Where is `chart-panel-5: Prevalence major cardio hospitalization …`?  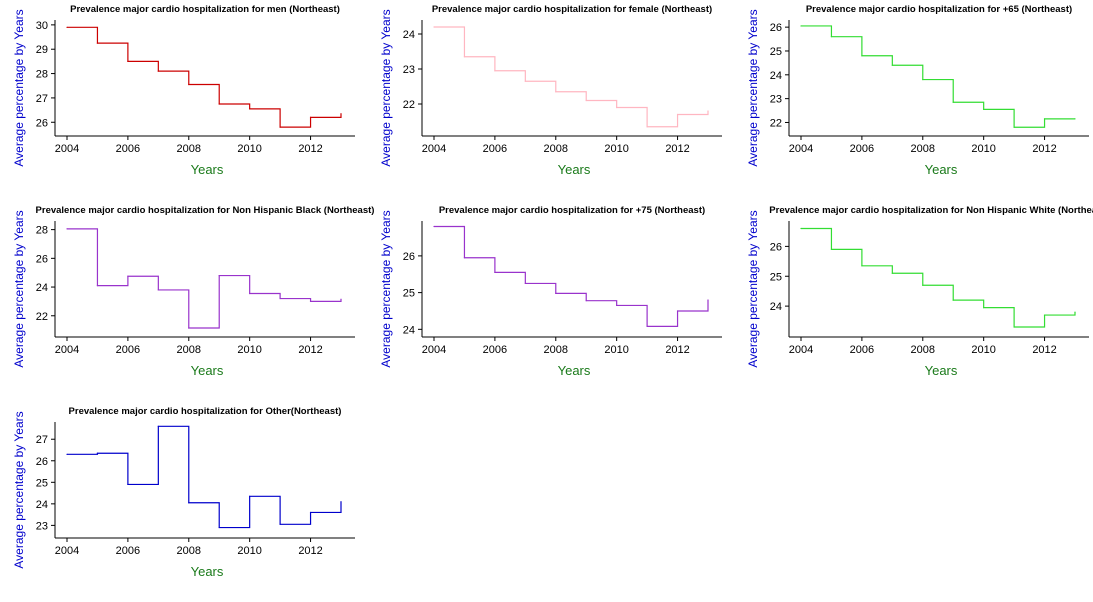 chart-panel-5: Prevalence major cardio hospitalization … is located at coordinates (550, 301).